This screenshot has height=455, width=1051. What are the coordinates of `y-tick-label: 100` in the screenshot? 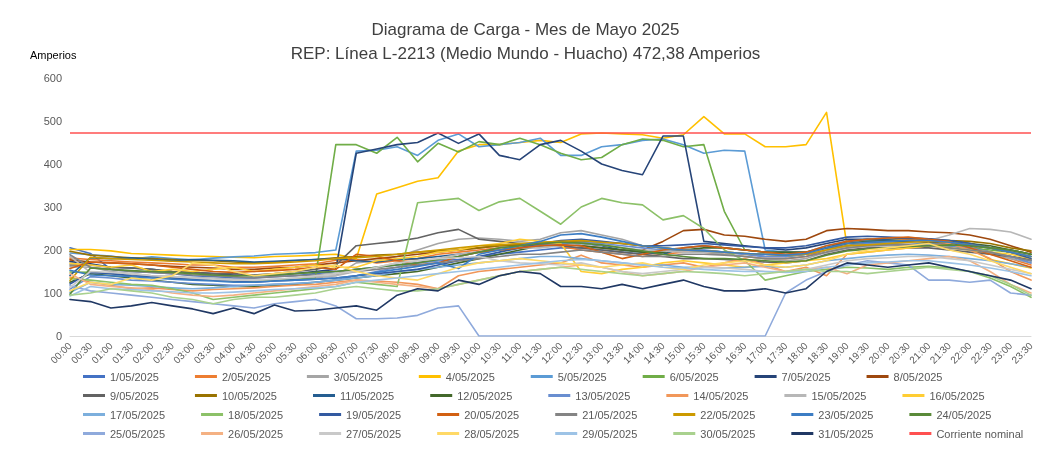 It's located at (52, 293).